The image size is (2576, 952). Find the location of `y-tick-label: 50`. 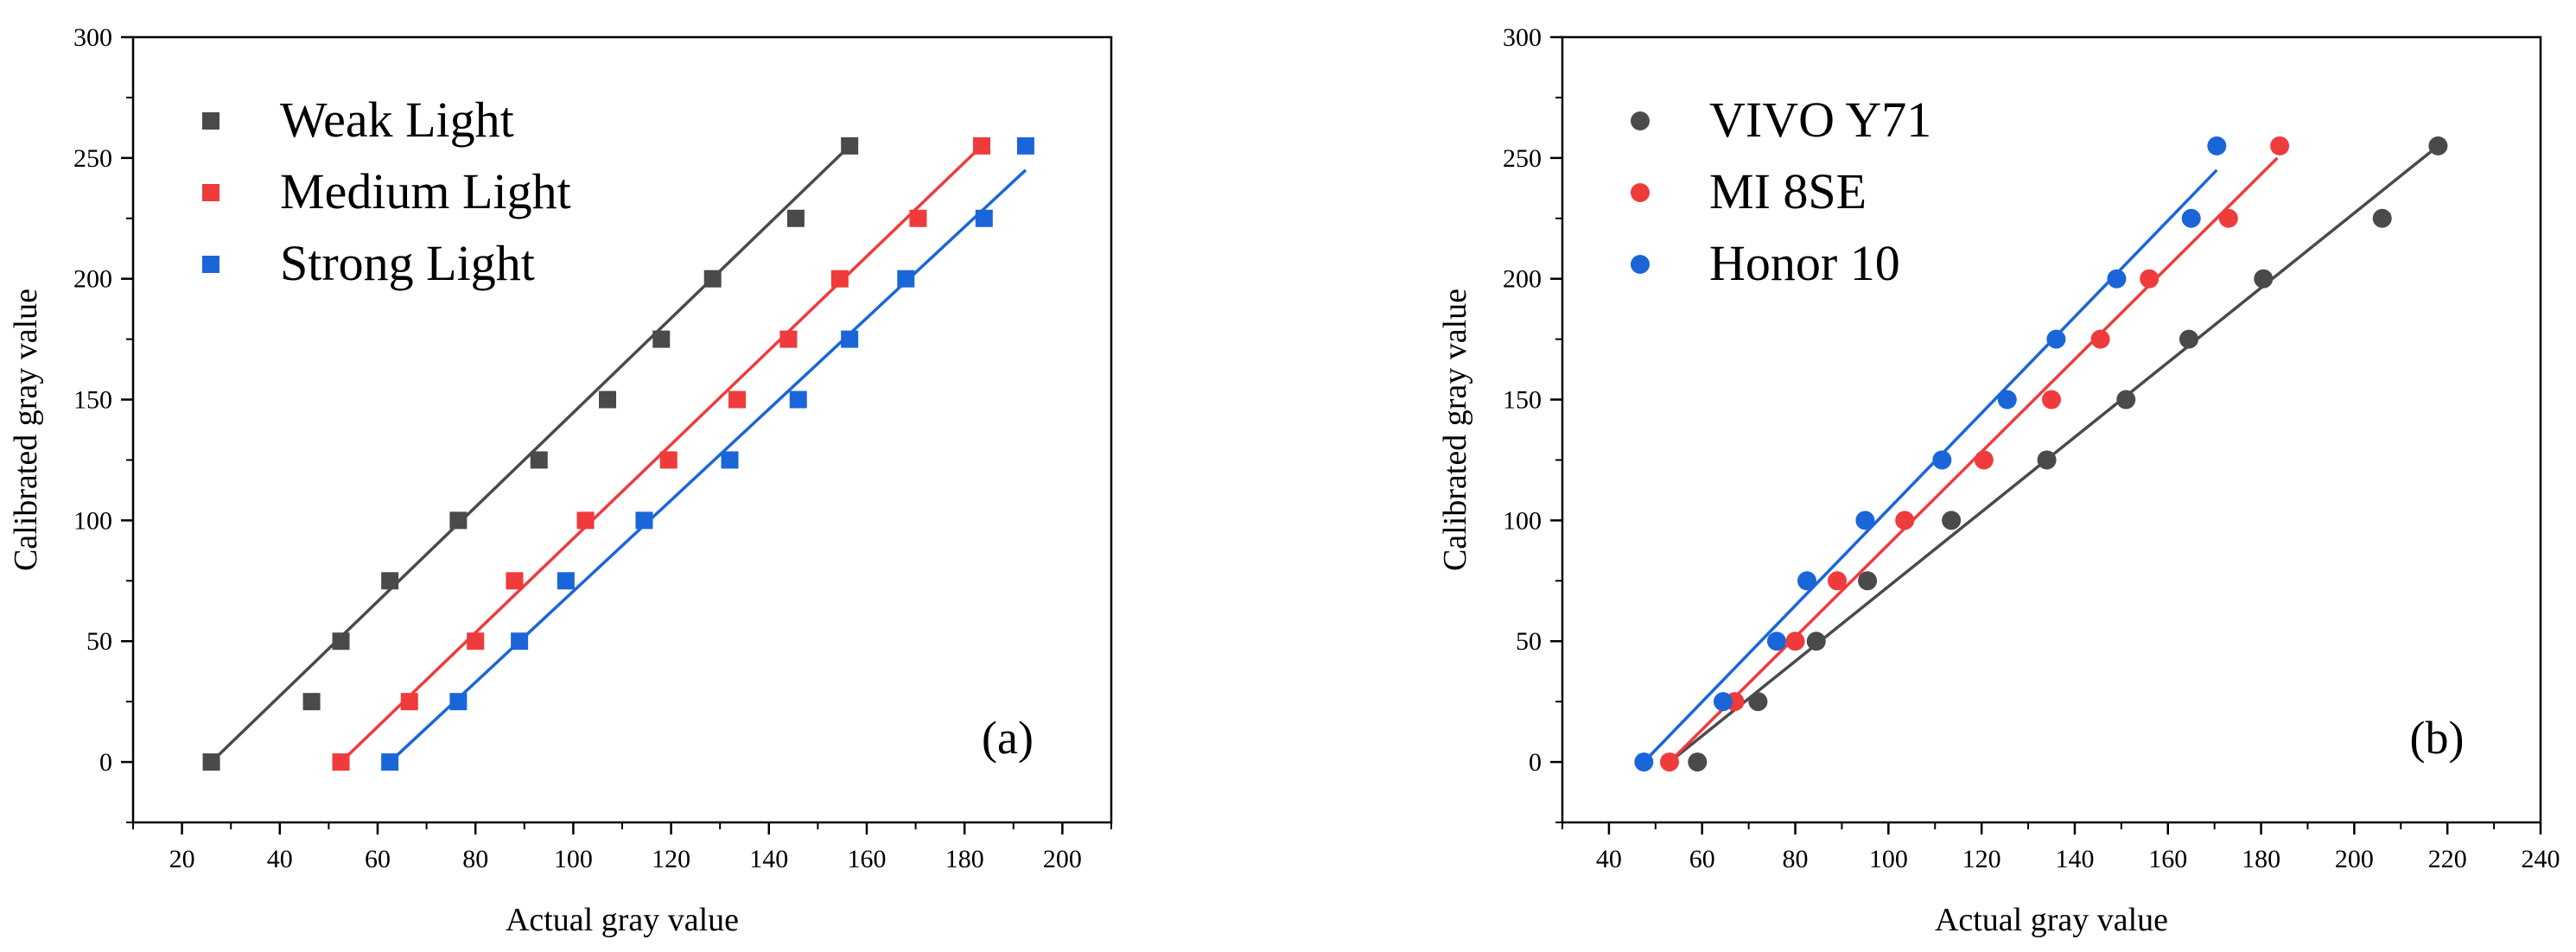

y-tick-label: 50 is located at coordinates (1529, 641).